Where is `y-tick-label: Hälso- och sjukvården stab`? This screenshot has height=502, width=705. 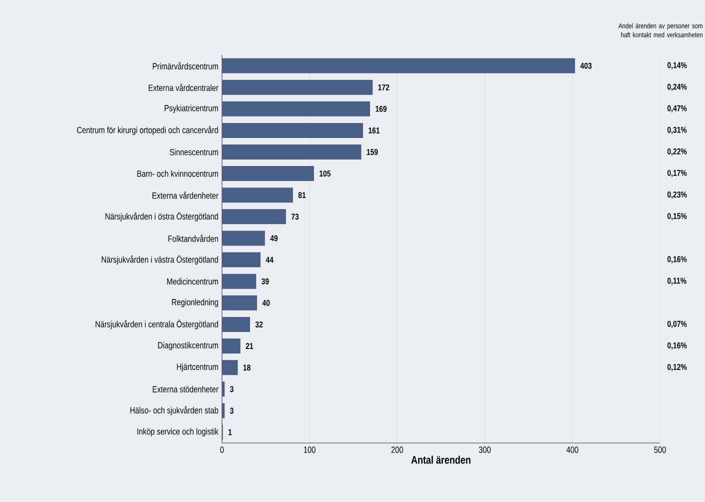
y-tick-label: Hälso- och sjukvården stab is located at coordinates (174, 411).